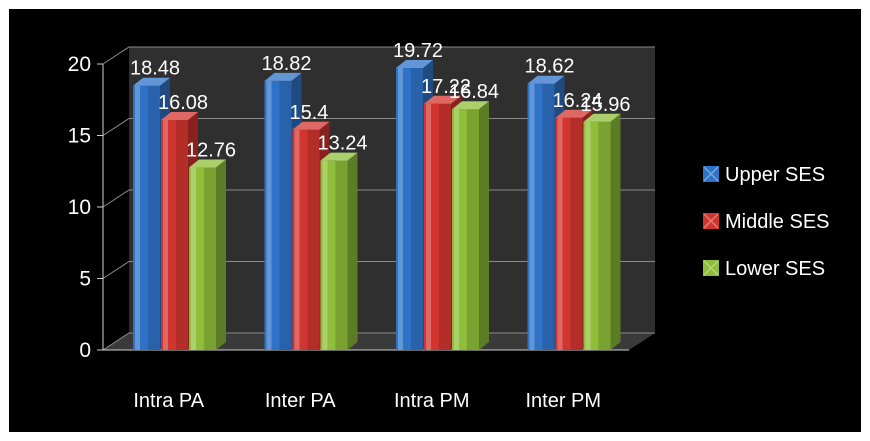 The height and width of the screenshot is (441, 870). Describe the element at coordinates (606, 105) in the screenshot. I see `data-label: 15.96` at that location.